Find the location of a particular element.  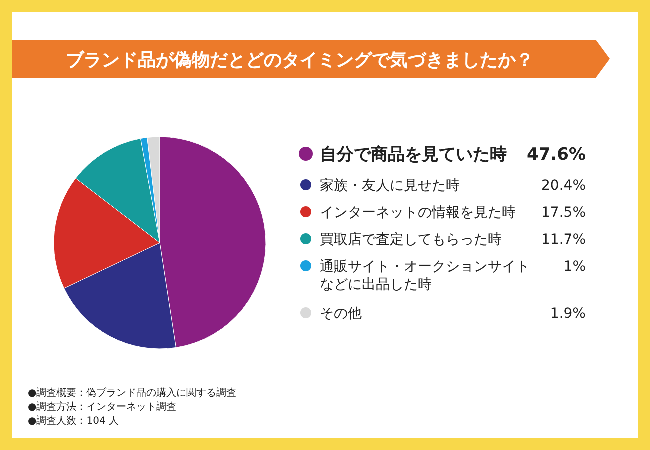

legend-label: 自分で商品を見ていた時 is located at coordinates (413, 155).